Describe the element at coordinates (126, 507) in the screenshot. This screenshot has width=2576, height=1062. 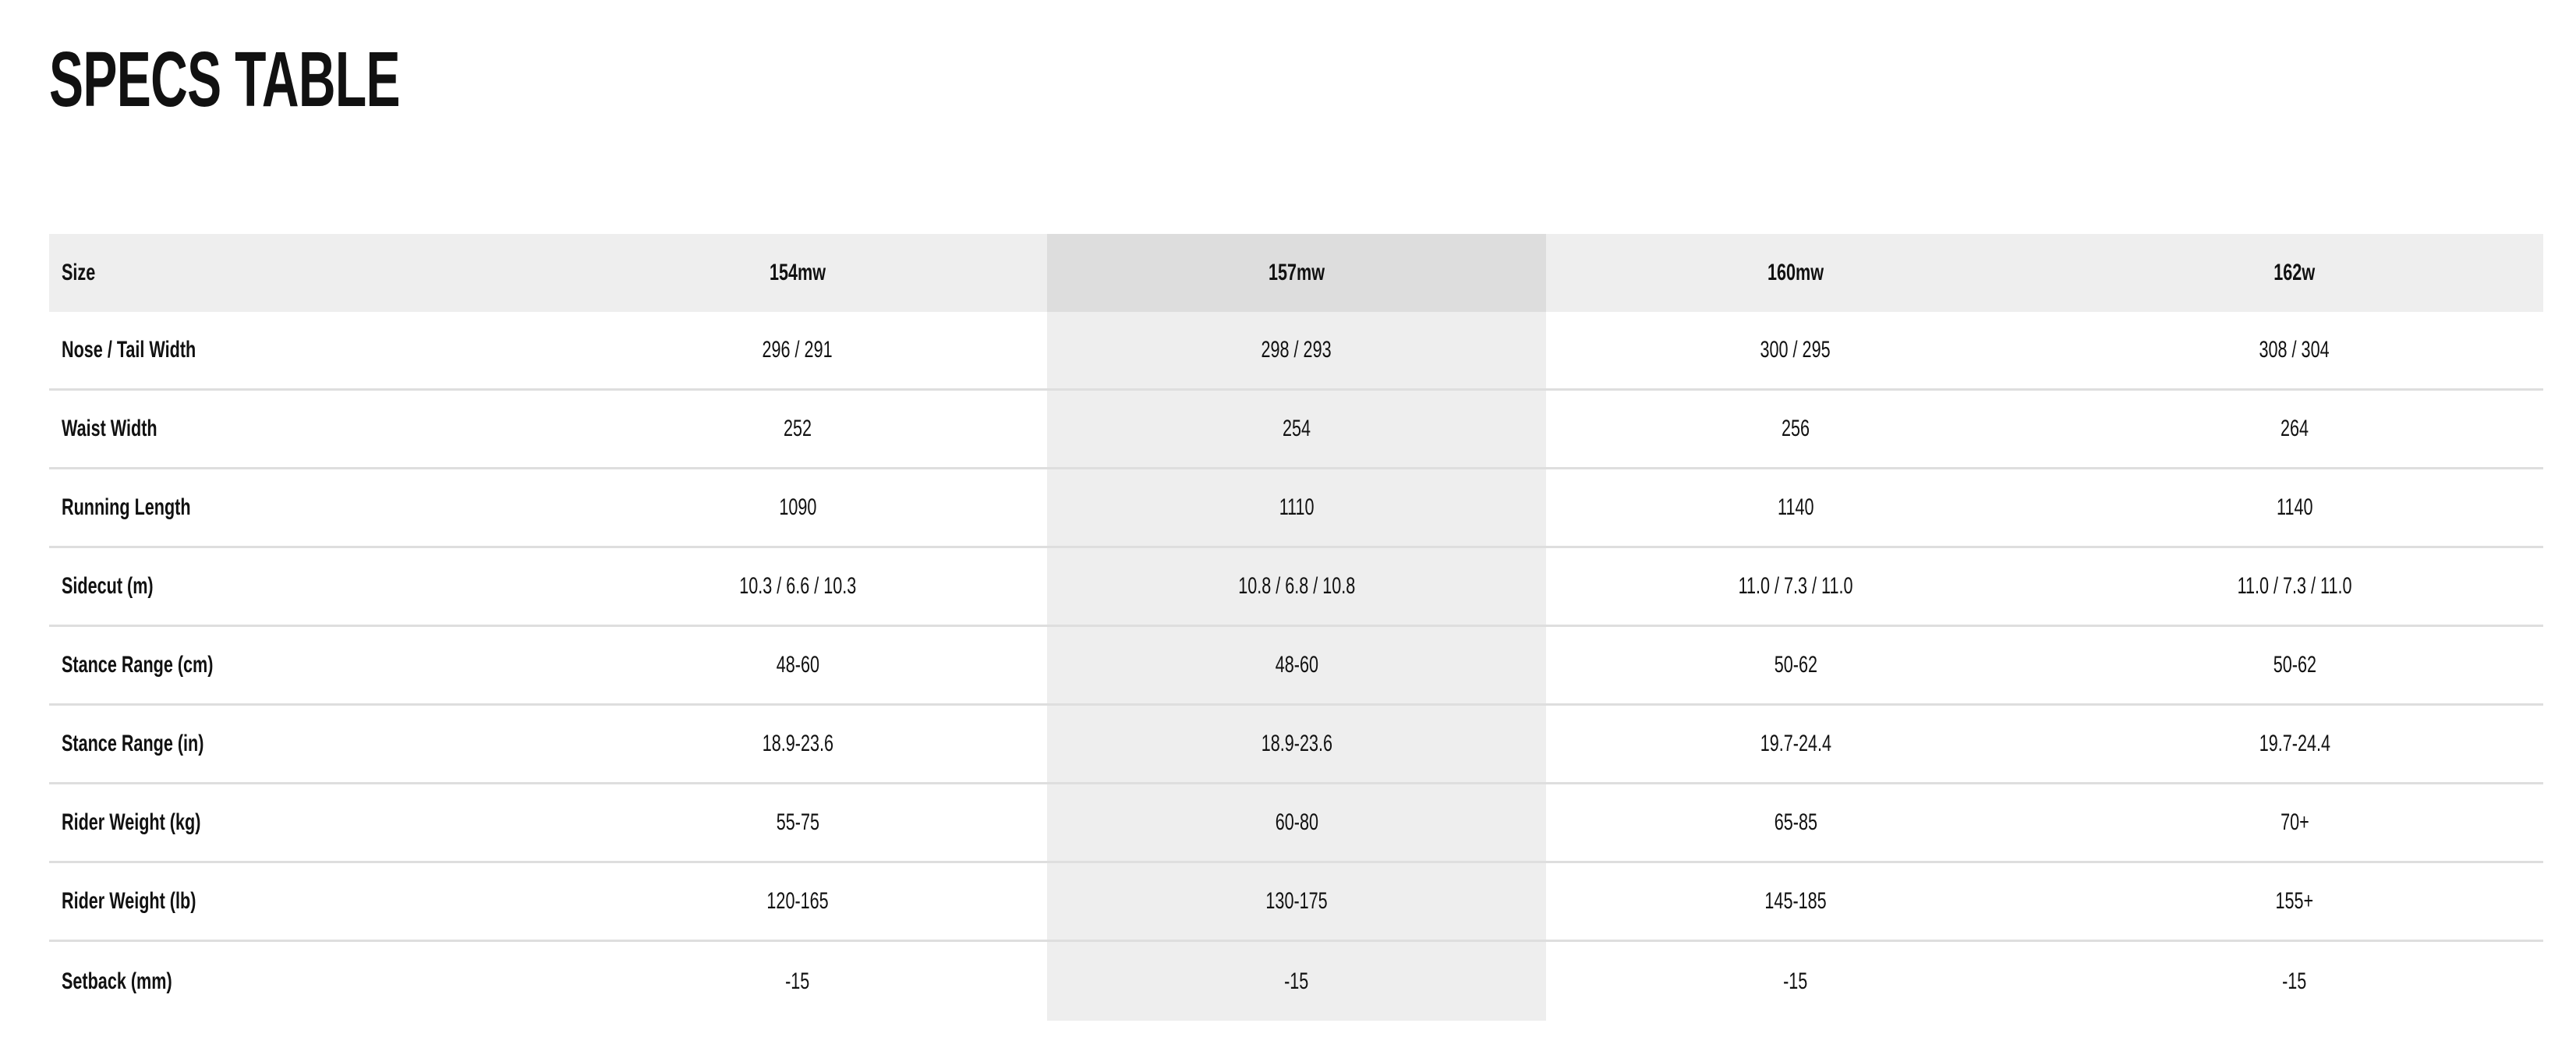
I see `row-label: Running Length` at that location.